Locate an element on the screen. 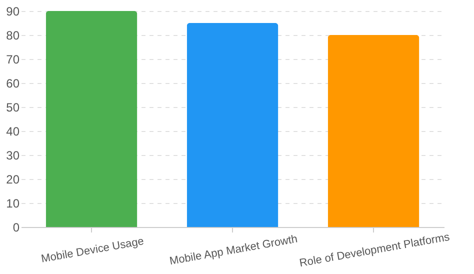 Image resolution: width=474 pixels, height=274 pixels. y-tick-label: 70 is located at coordinates (13, 59).